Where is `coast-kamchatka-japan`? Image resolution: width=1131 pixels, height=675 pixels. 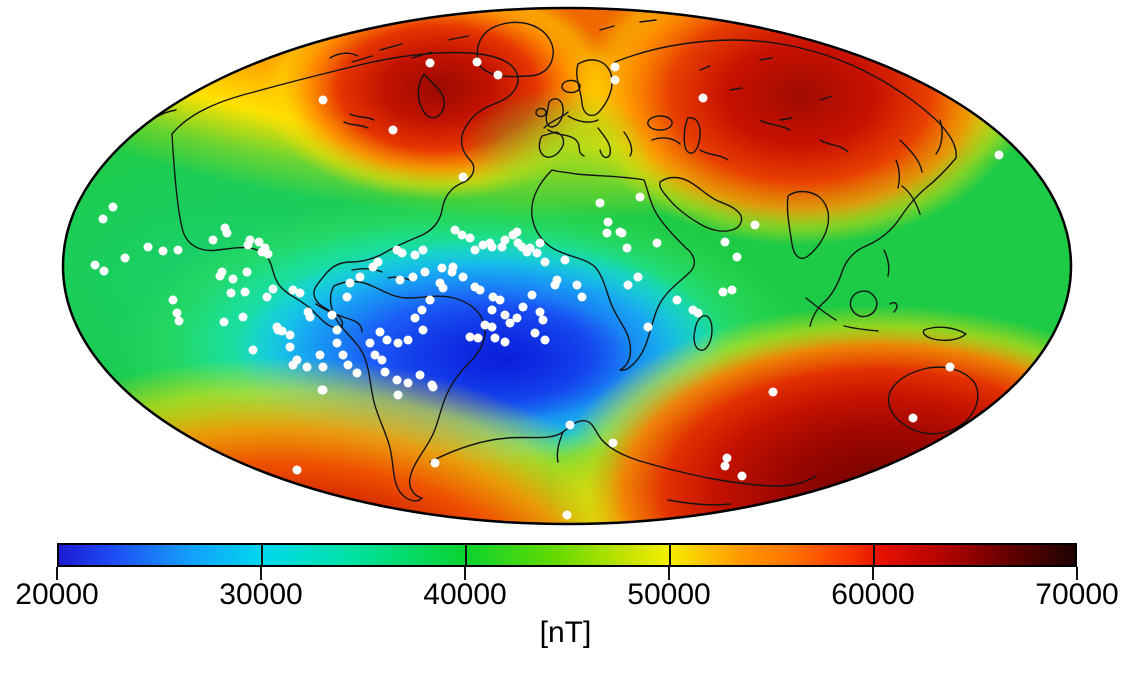 coast-kamchatka-japan is located at coordinates (919, 167).